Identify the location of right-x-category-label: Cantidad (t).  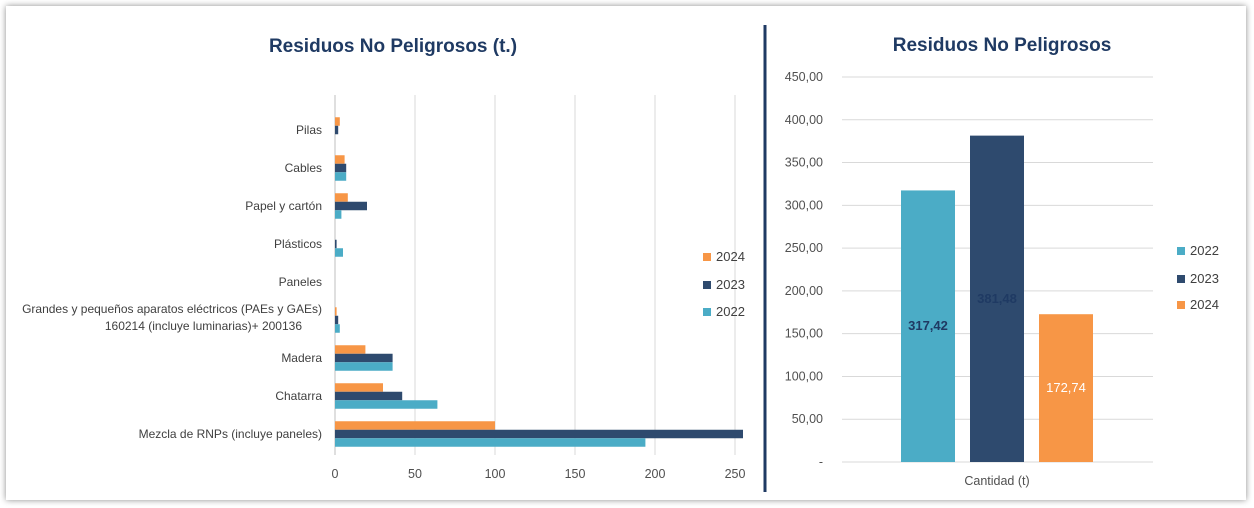
(996, 481).